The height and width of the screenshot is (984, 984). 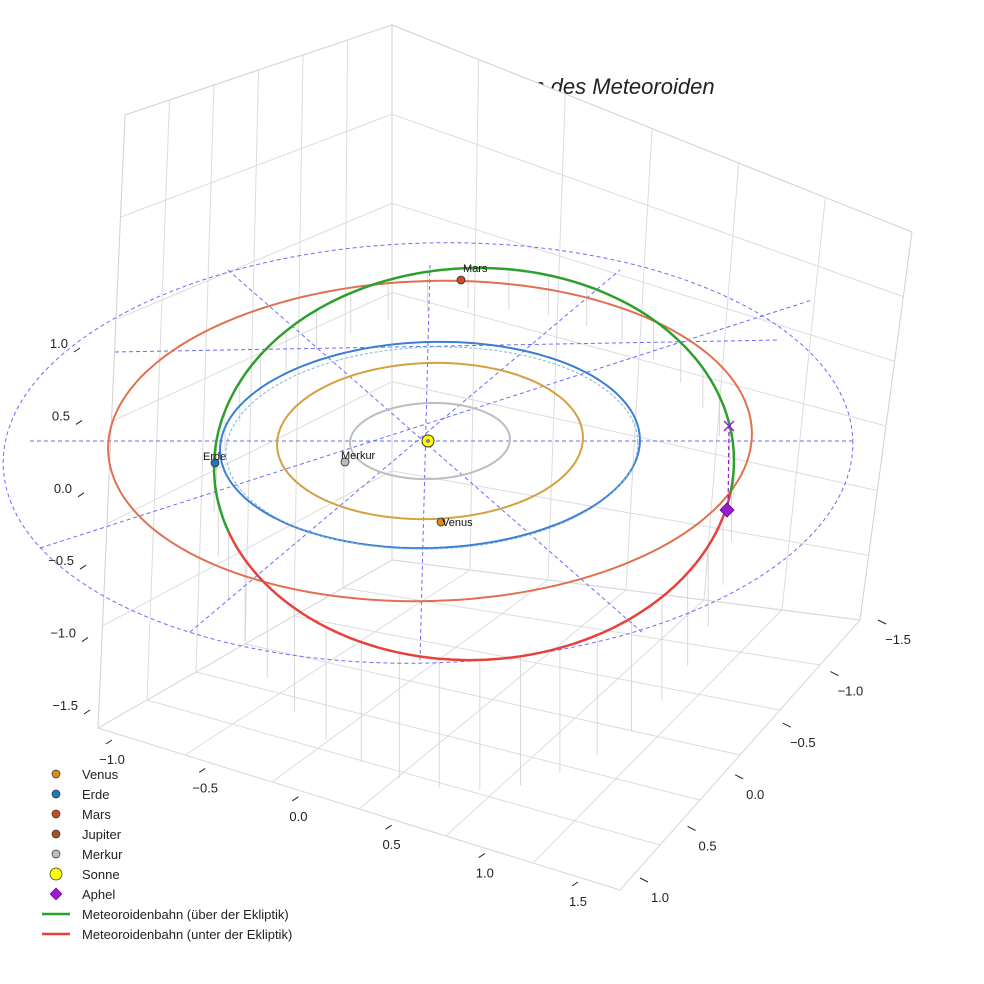 I want to click on legend-label: Aphel, so click(x=99, y=894).